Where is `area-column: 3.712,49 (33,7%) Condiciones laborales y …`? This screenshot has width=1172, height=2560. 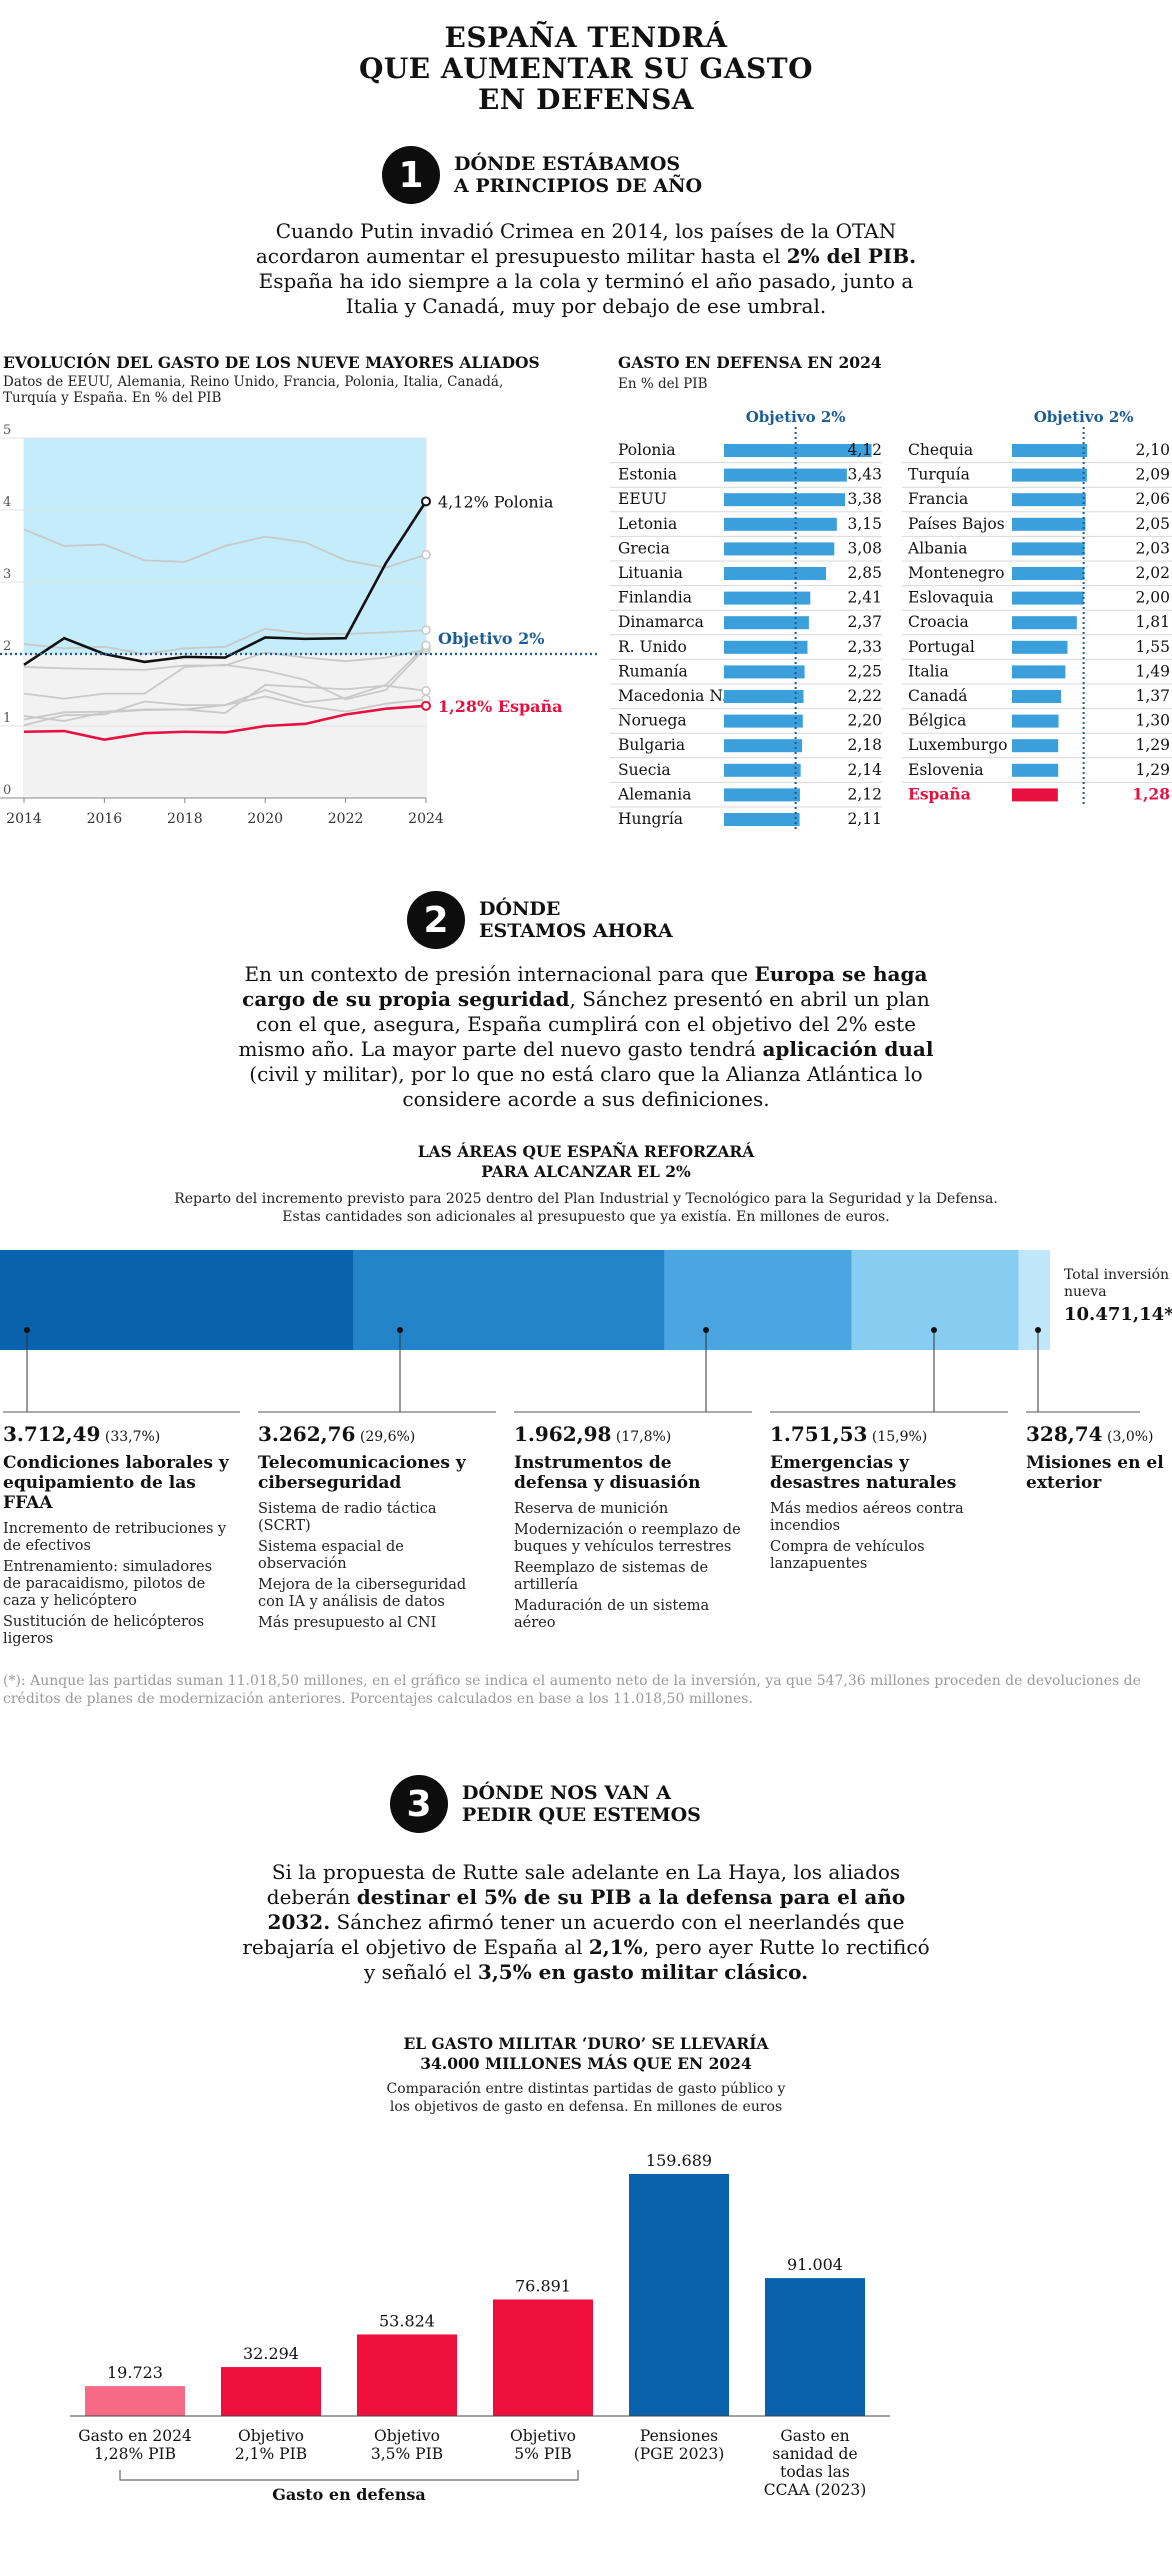
area-column: 3.712,49 (33,7%) Condiciones laborales y … is located at coordinates (118, 1537).